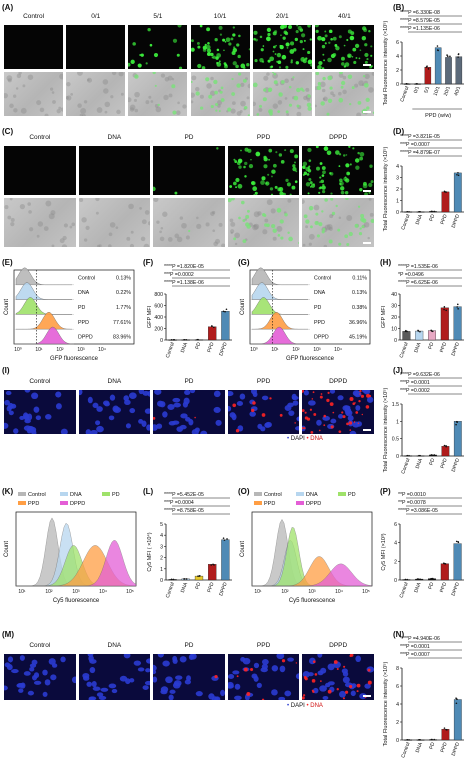  What do you see at coordinates (418, 267) in the screenshot?
I see `significance-label: ****P =1.535E-06` at bounding box center [418, 267].